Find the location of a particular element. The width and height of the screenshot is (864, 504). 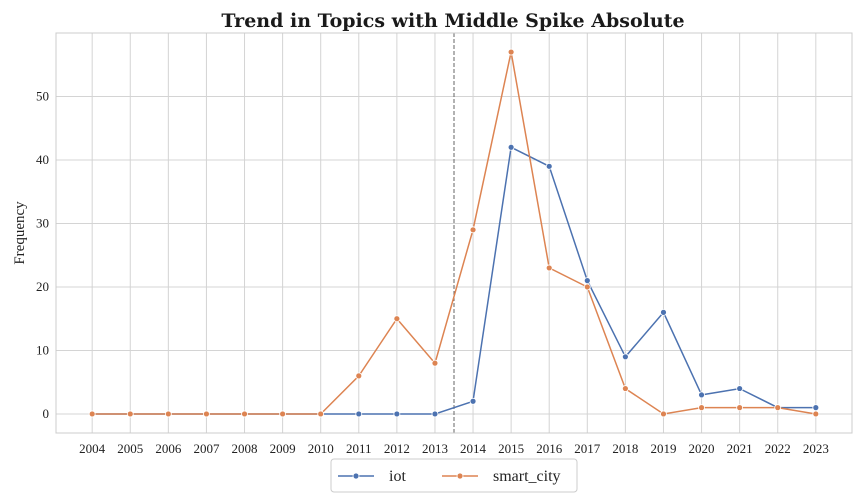

y-tick-label: 10 is located at coordinates (42, 349).